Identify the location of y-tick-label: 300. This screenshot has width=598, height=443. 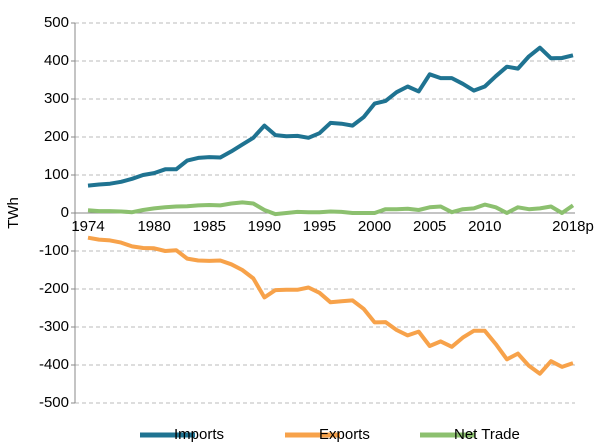
(56, 98).